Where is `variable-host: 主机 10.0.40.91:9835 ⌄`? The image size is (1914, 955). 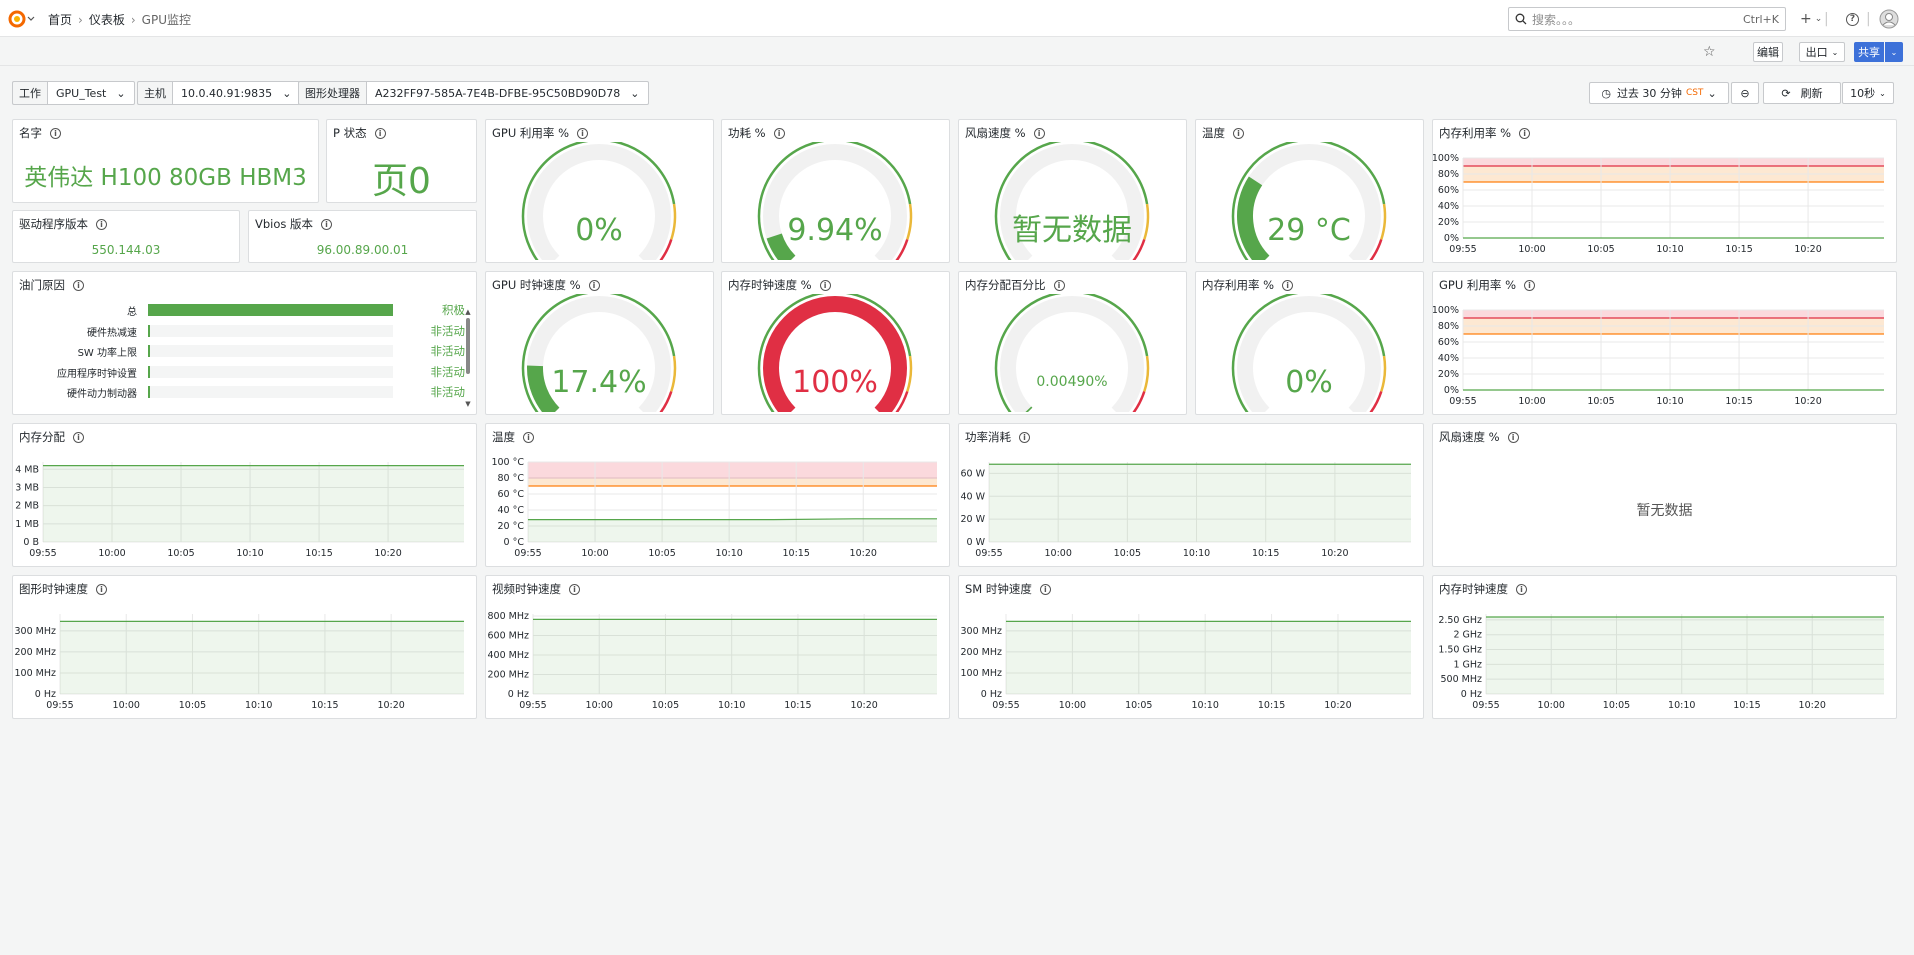
variable-host: 主机 10.0.40.91:9835 ⌄ is located at coordinates (219, 93).